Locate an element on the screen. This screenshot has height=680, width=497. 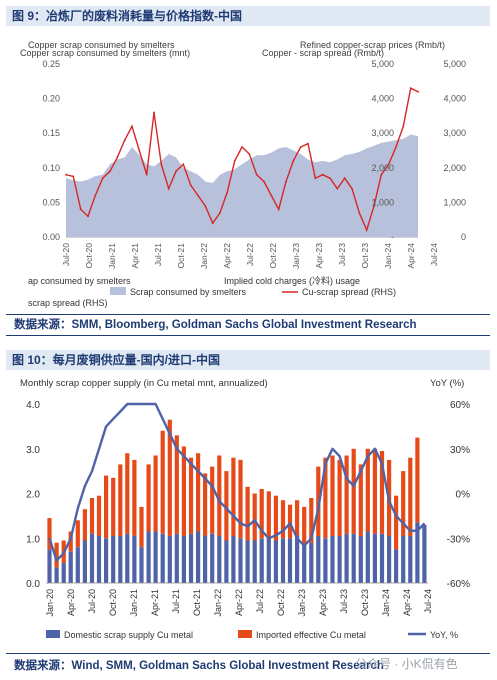
x-tick-label: Jan-22 is located at coordinates (218, 603).